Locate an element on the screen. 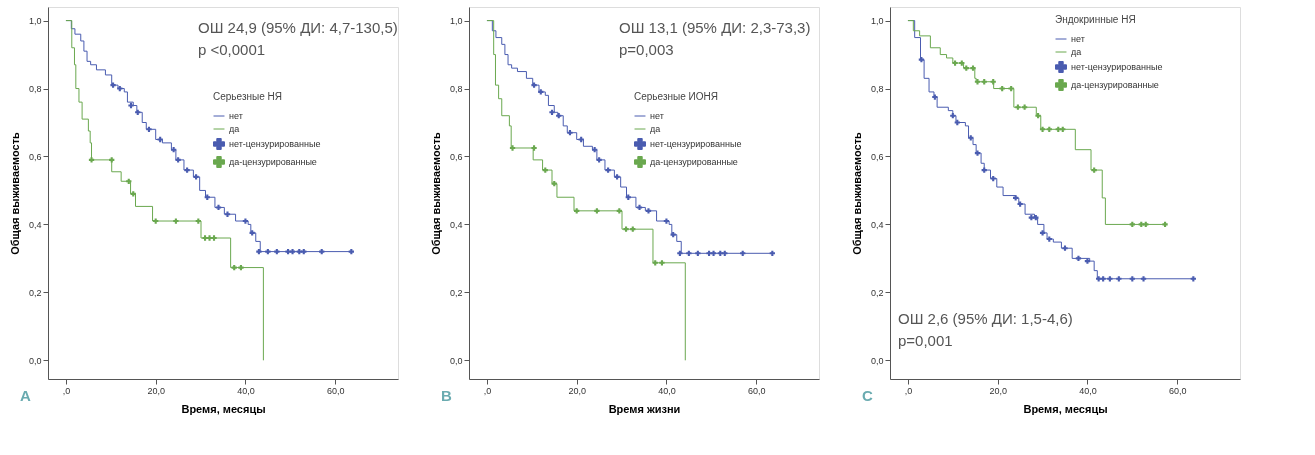 The image size is (1315, 455). x-axis-title: Время жизни is located at coordinates (644, 408).